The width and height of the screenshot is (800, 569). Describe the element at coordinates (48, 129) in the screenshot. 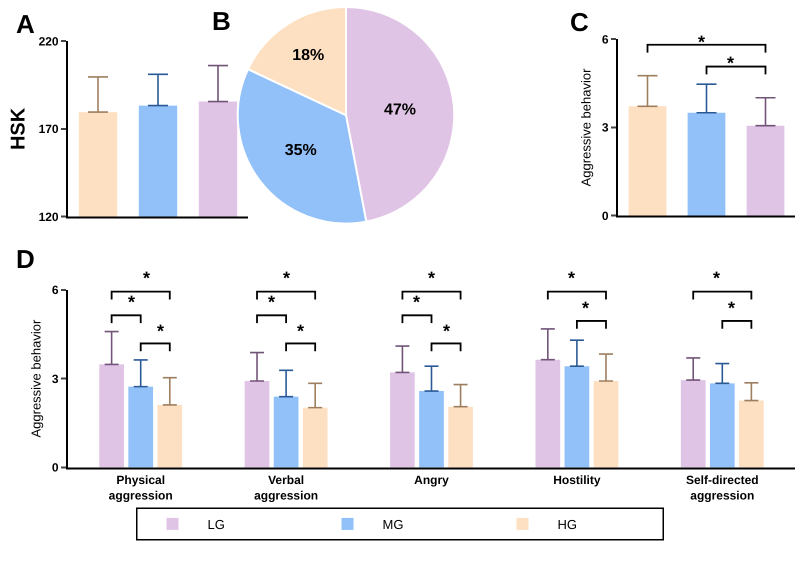

I see `y-tick-label: 170` at that location.